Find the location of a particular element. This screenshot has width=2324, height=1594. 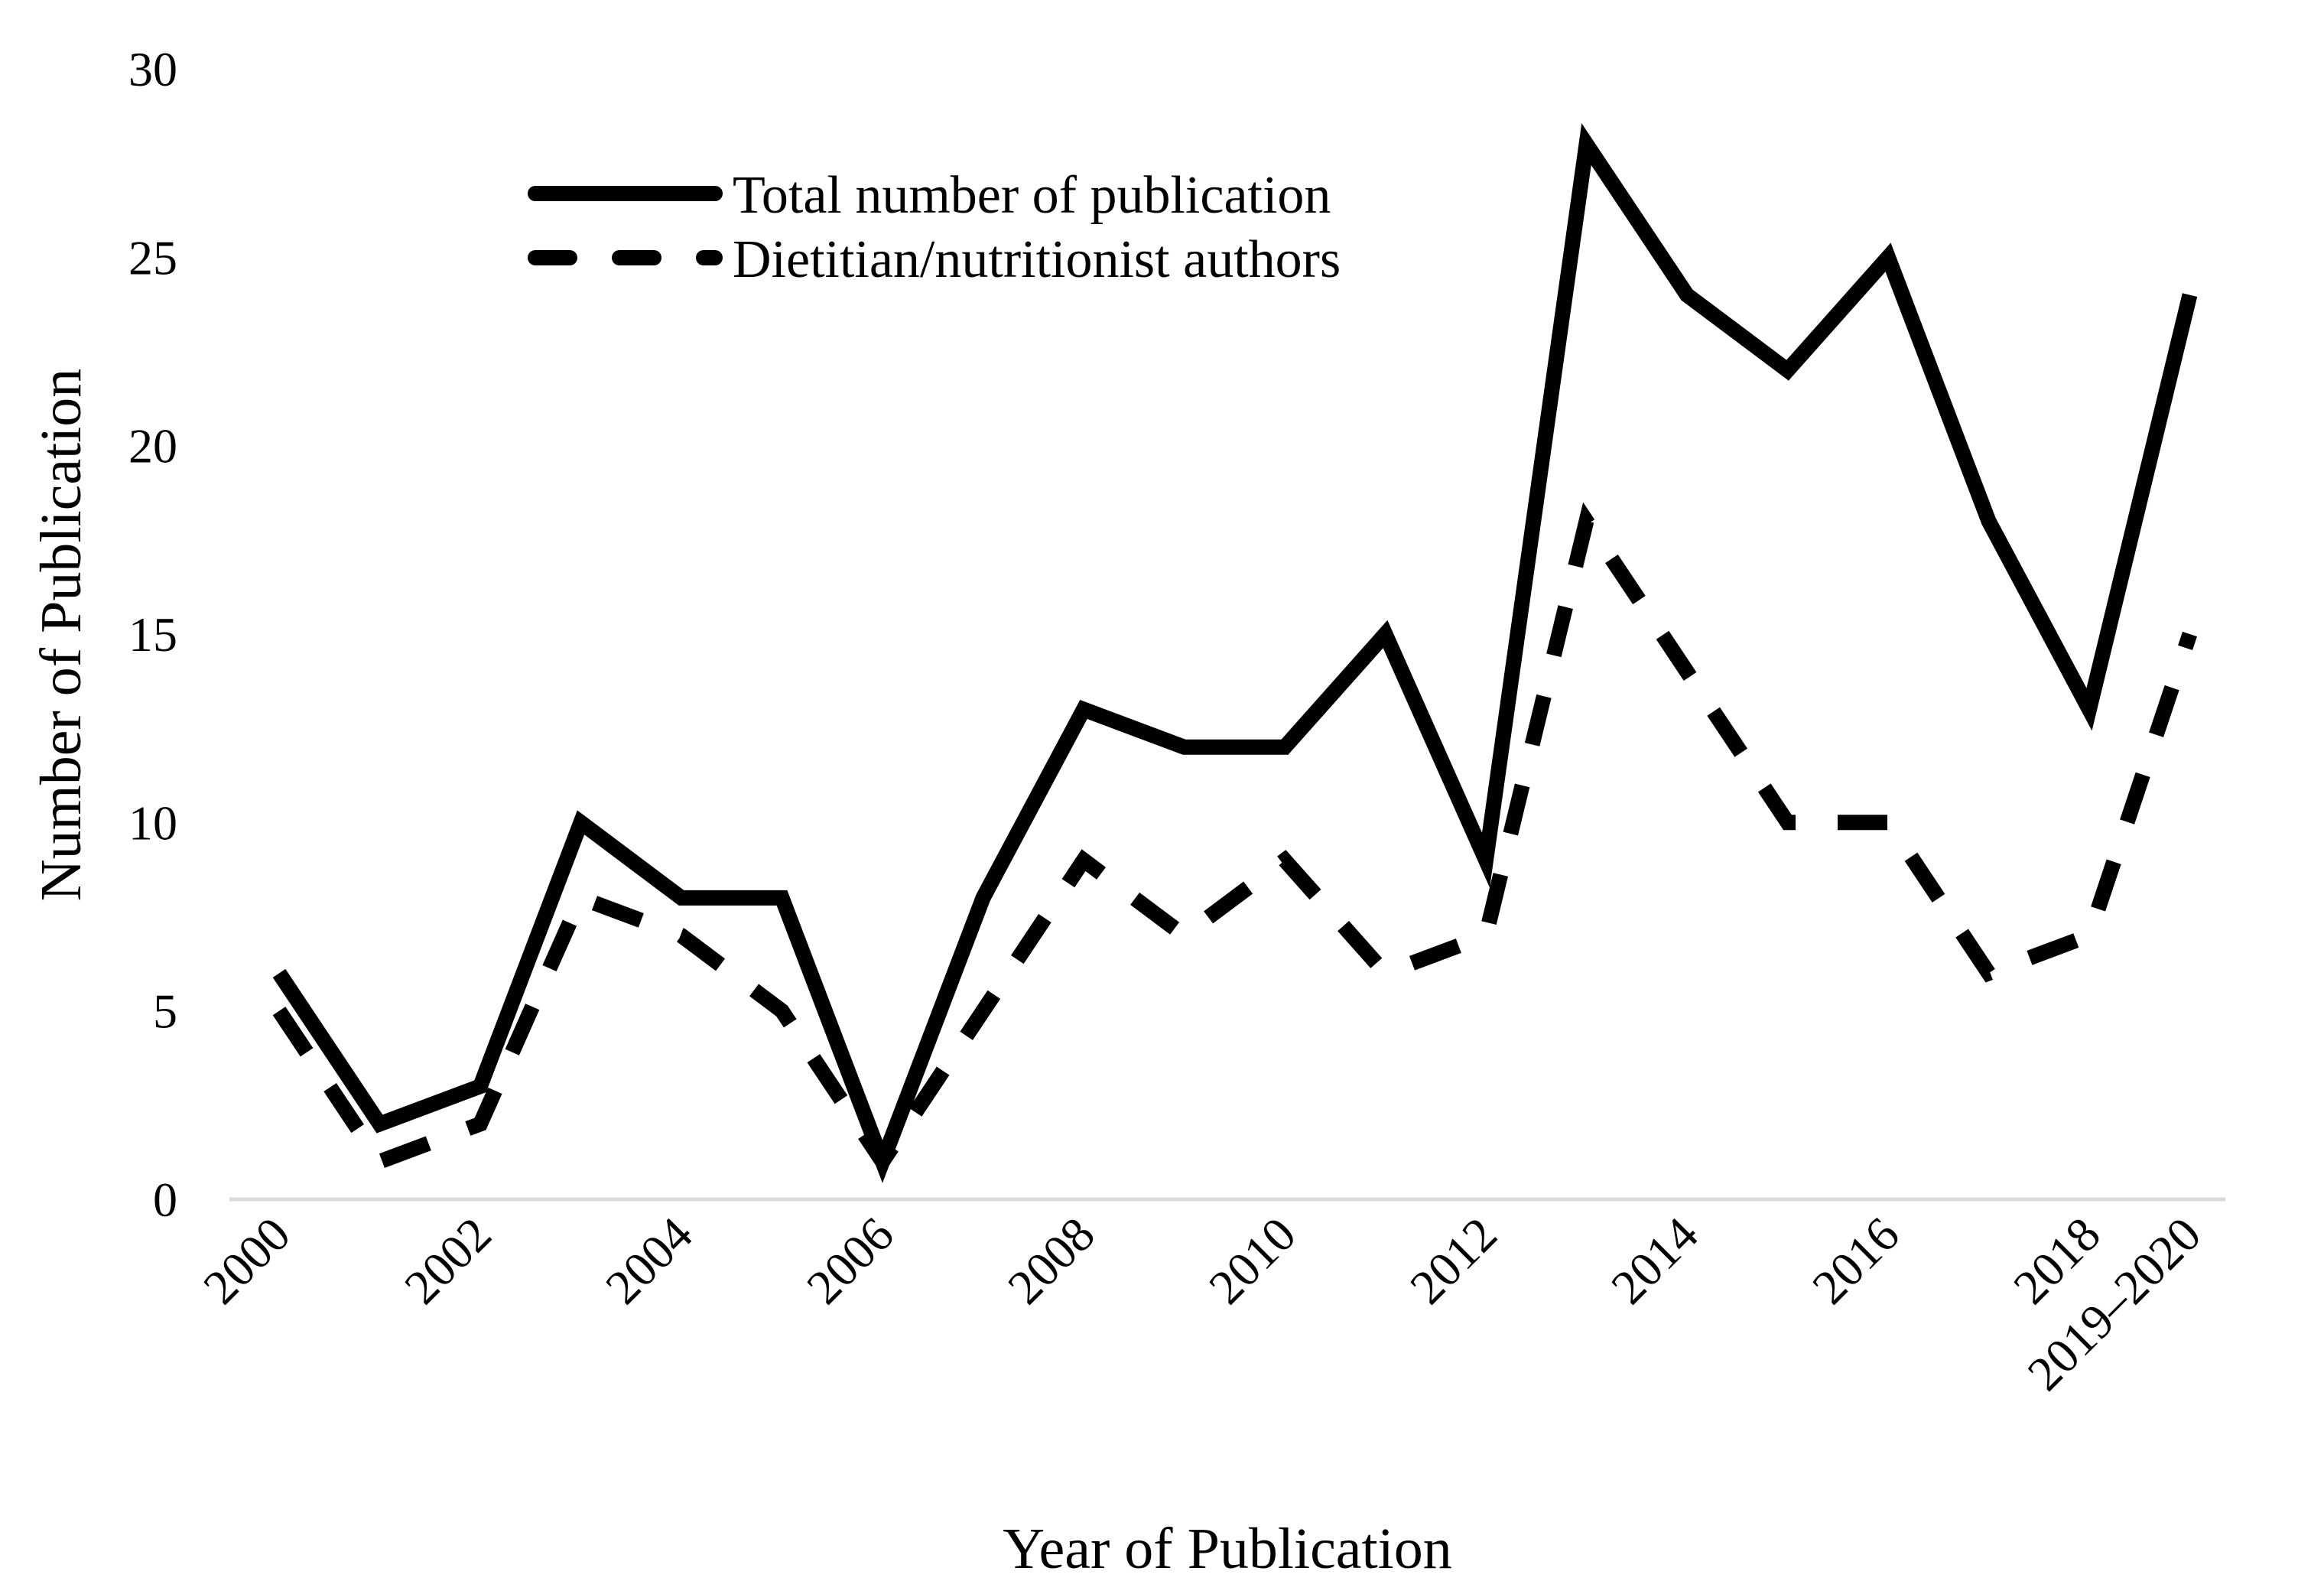

y-tick-label: 10 is located at coordinates (152, 823).